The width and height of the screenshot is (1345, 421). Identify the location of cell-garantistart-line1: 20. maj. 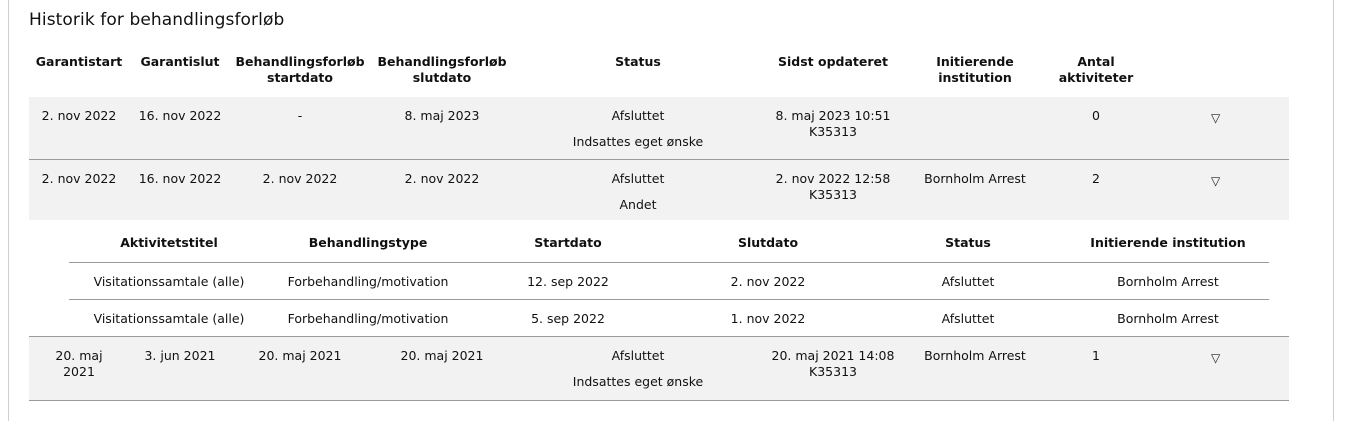
(79, 355).